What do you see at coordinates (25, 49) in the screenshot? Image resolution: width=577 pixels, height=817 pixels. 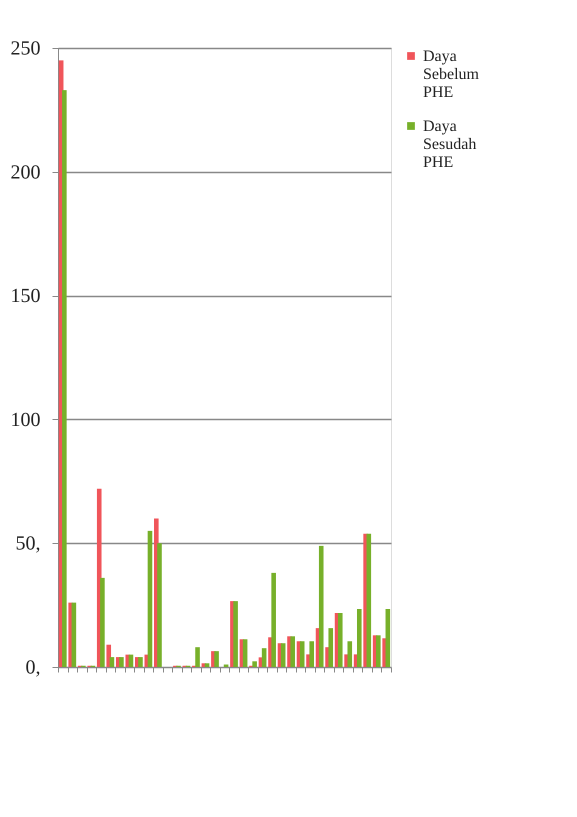 I see `y-tick-label: 250` at bounding box center [25, 49].